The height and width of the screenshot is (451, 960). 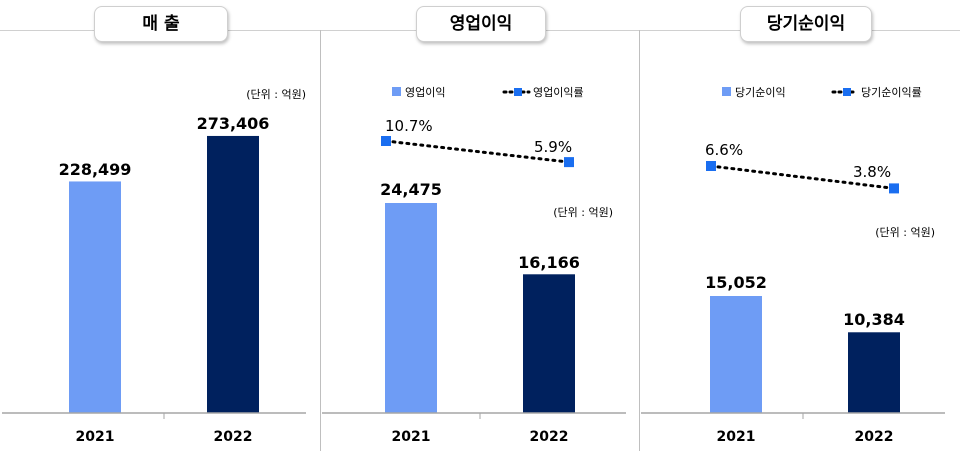 What do you see at coordinates (736, 437) in the screenshot?
I see `net-income-tick-2021: 2021` at bounding box center [736, 437].